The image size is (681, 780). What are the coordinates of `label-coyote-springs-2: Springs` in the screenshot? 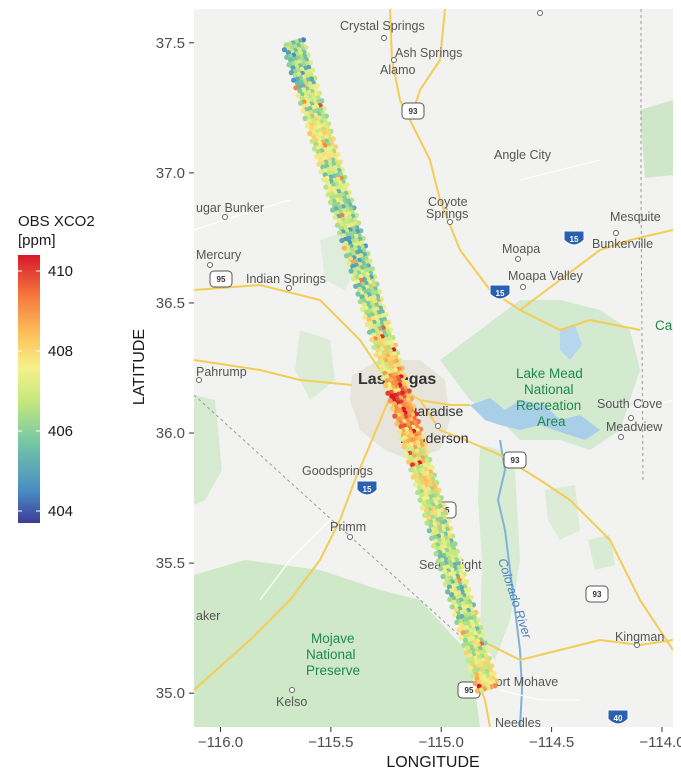 It's located at (447, 214).